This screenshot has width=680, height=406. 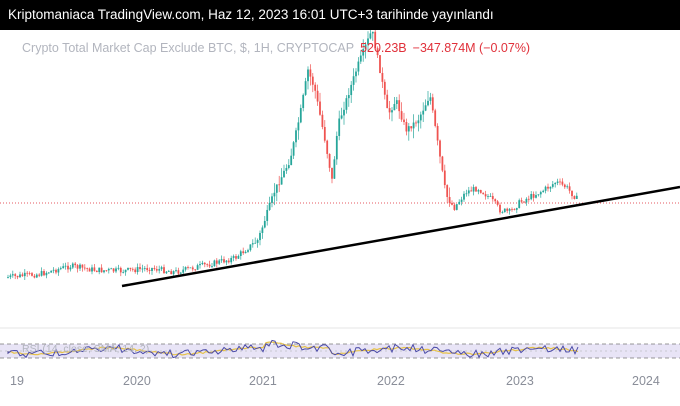 What do you see at coordinates (391, 381) in the screenshot?
I see `x-tick-label: 2022` at bounding box center [391, 381].